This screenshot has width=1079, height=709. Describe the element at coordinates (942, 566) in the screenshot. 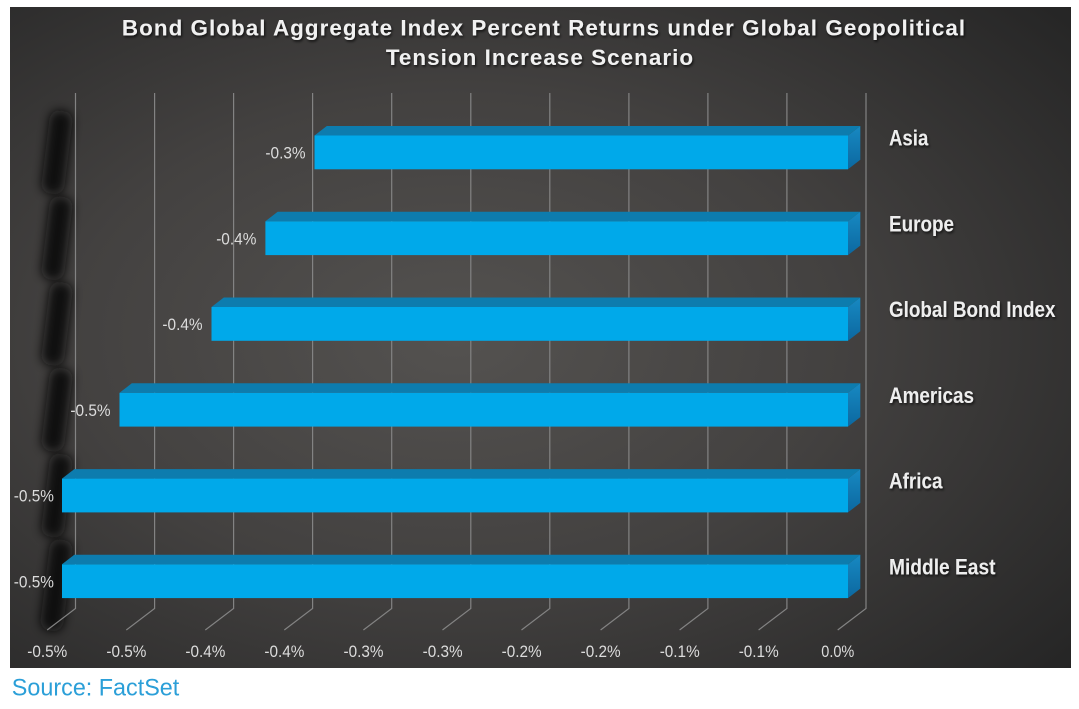

I see `svg-text: Middle East` at that location.